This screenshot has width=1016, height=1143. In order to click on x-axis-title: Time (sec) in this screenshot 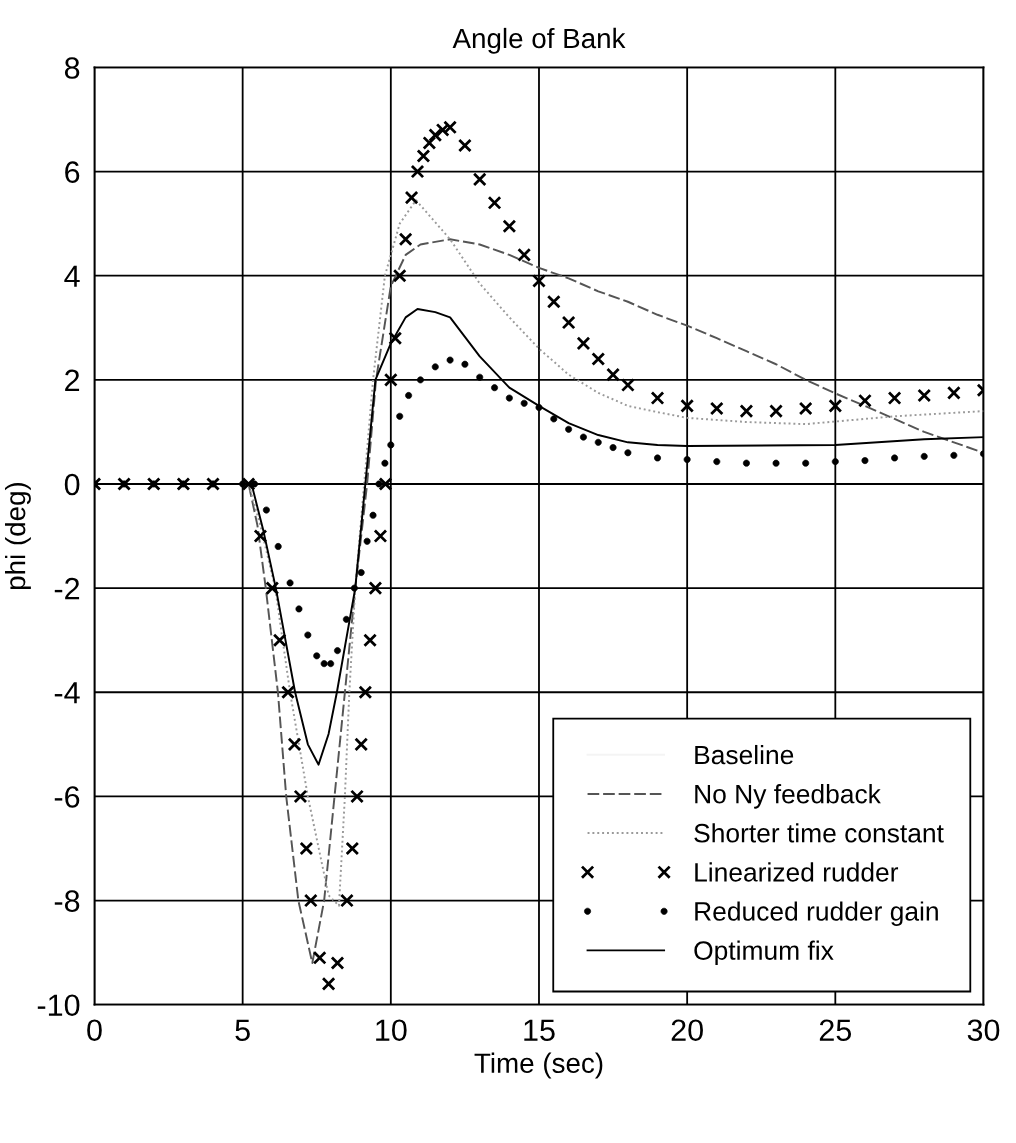, I will do `click(538, 1065)`.